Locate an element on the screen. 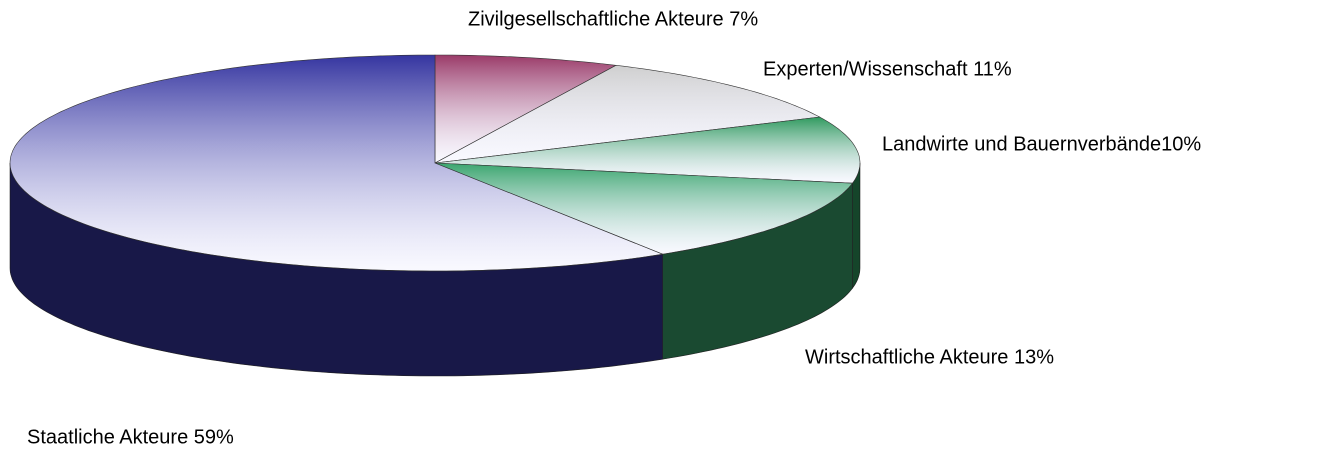 This screenshot has height=452, width=1320. slice-label: Wirtschaftliche Akteure 13% is located at coordinates (929, 357).